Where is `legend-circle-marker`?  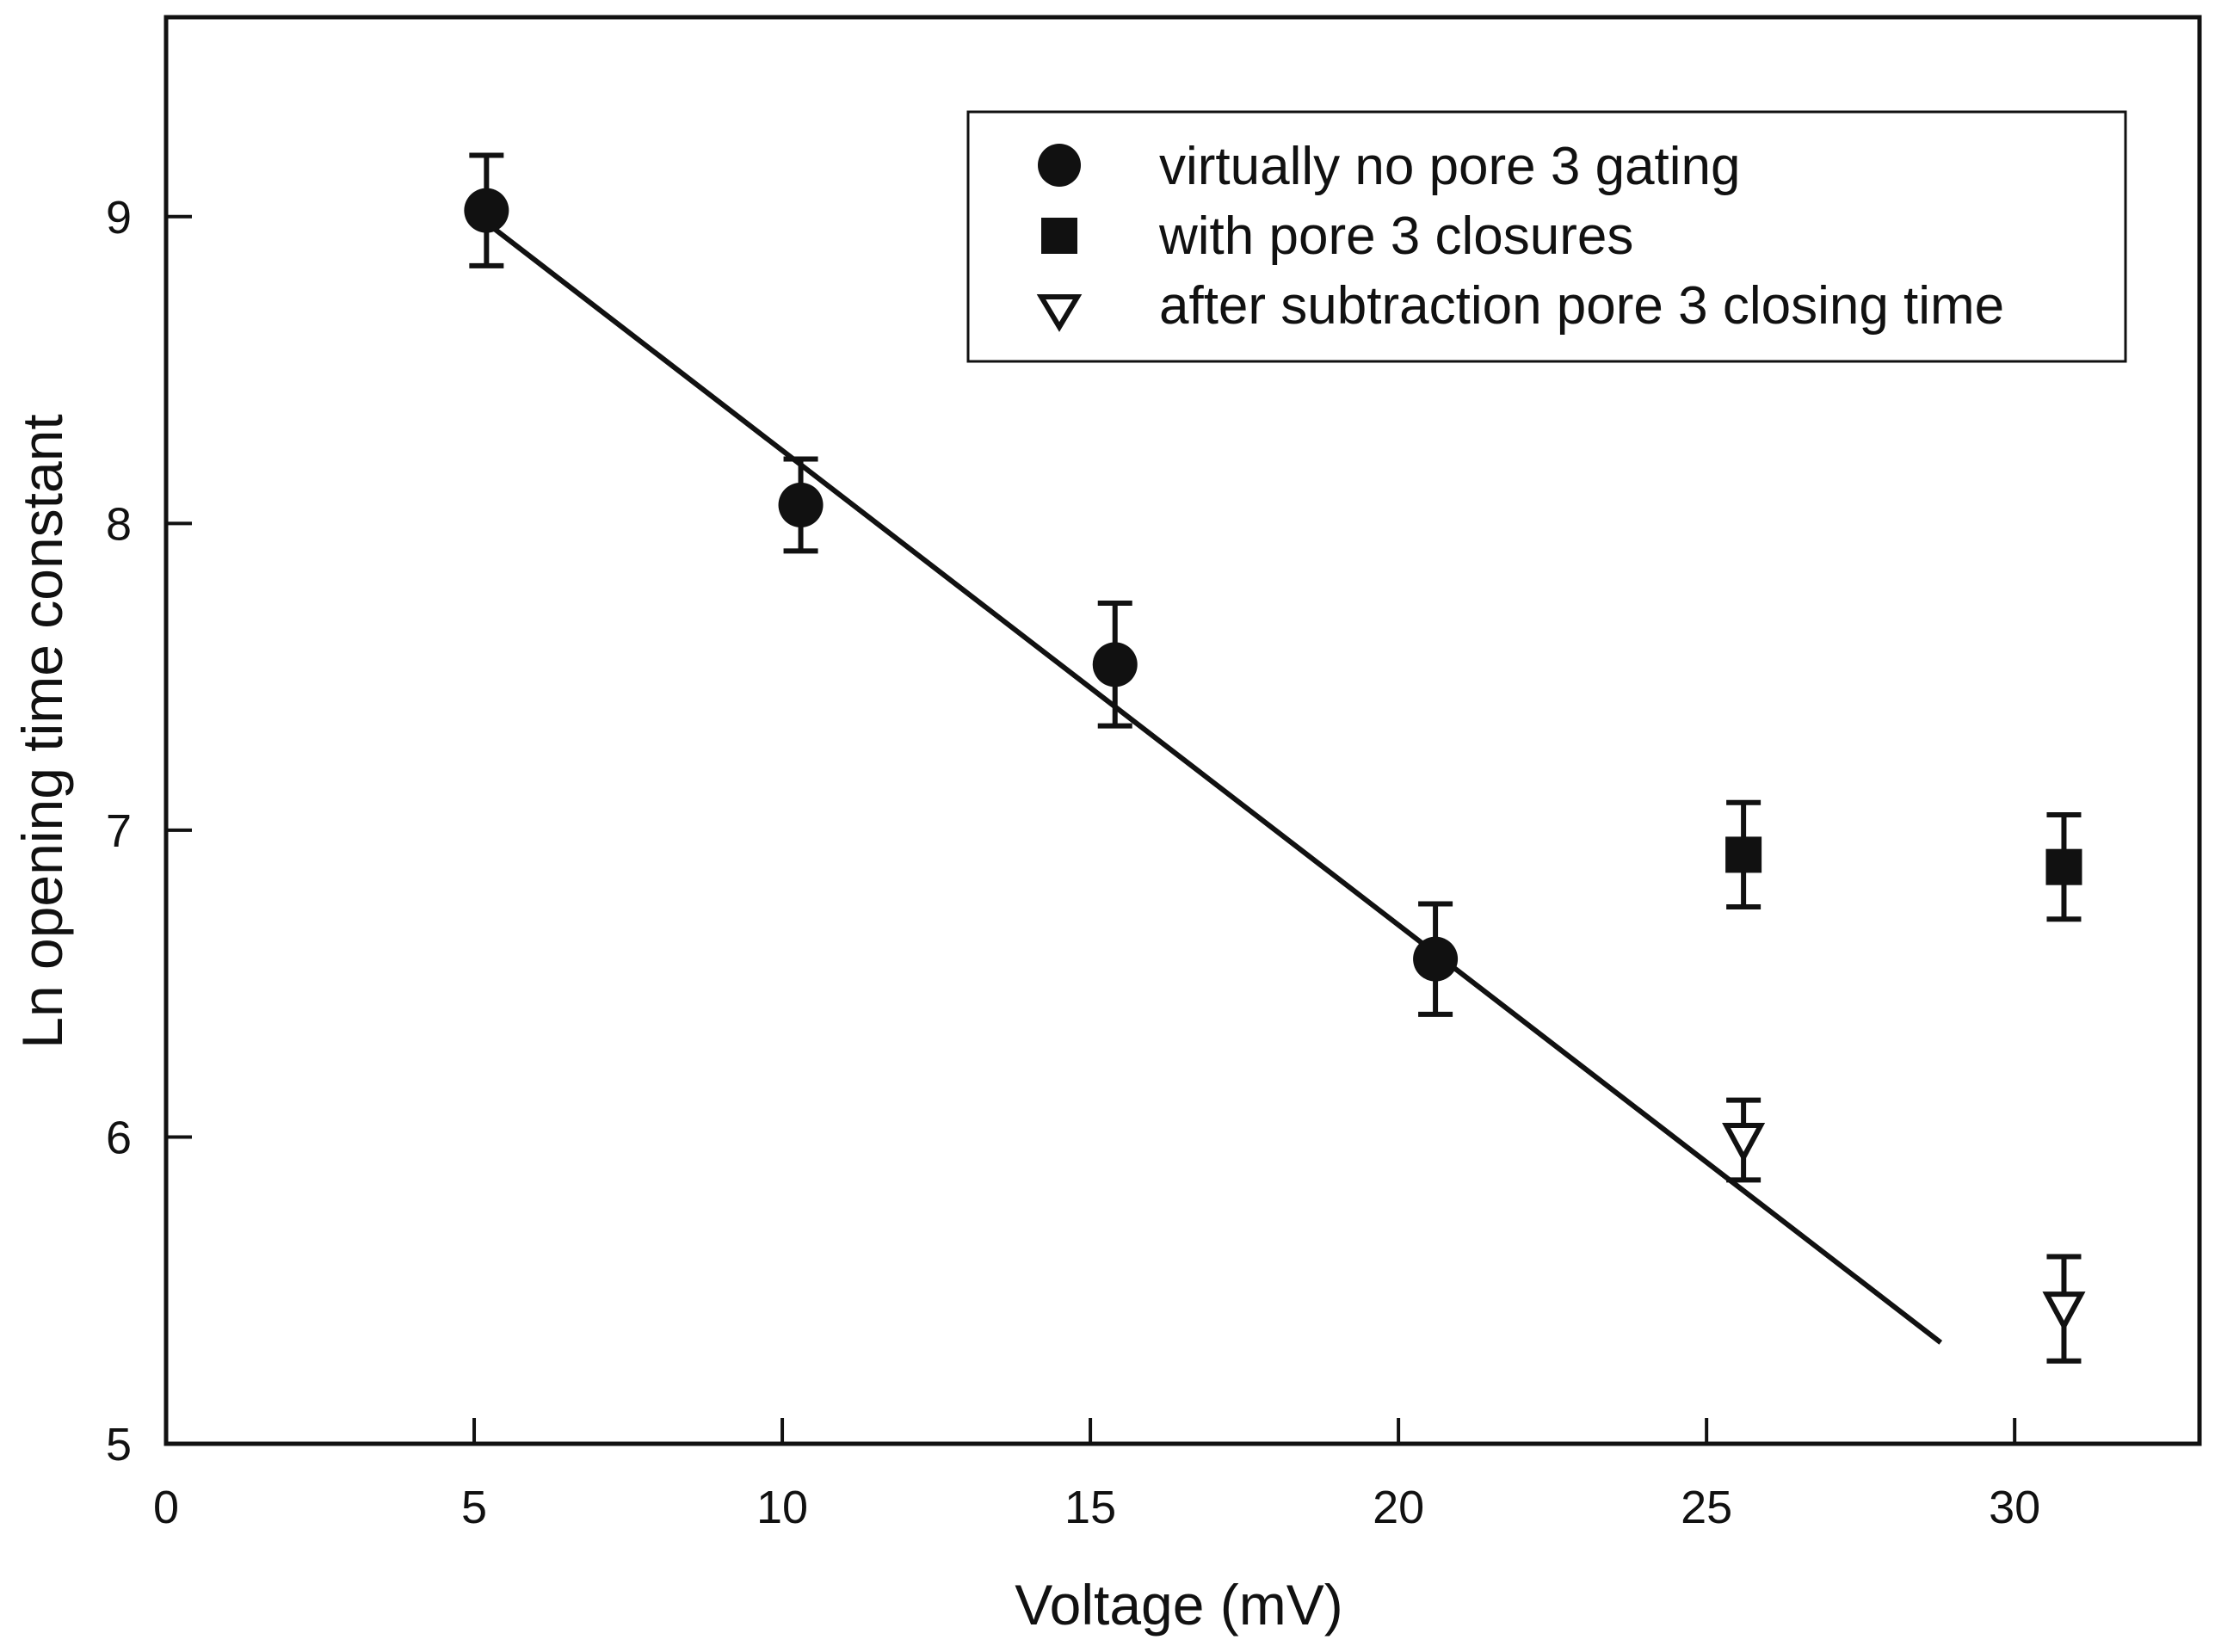
legend-circle-marker is located at coordinates (1059, 165).